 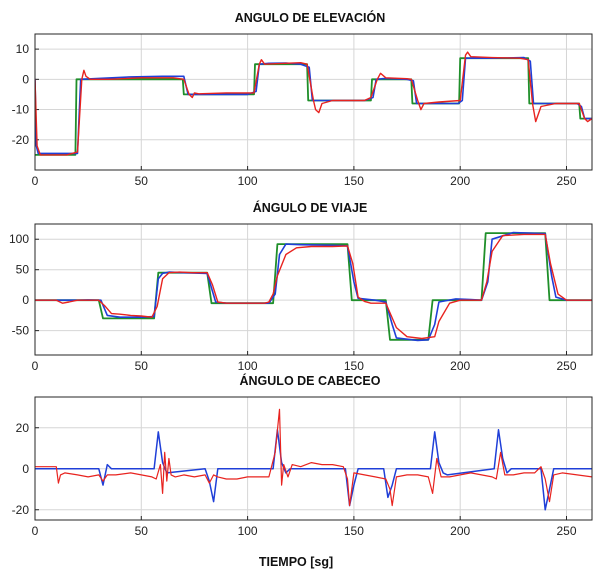 I want to click on elevation-y-tick-label: 10, so click(x=23, y=49).